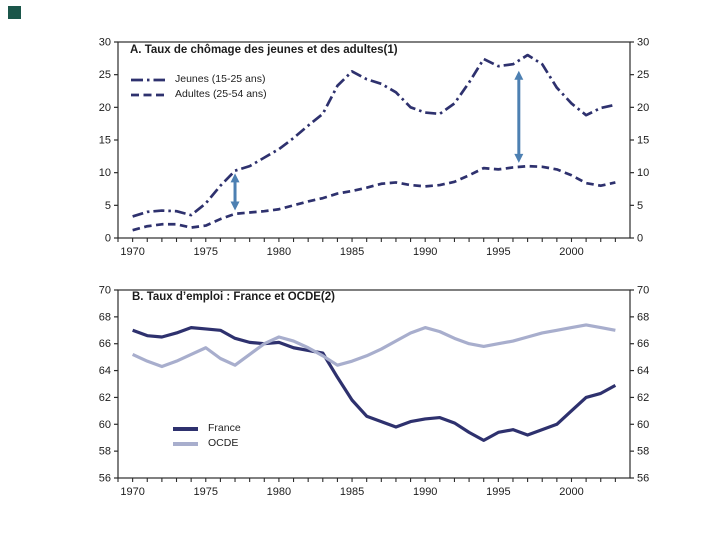 This screenshot has width=720, height=540. I want to click on y-tick-label-left: 25, so click(105, 75).